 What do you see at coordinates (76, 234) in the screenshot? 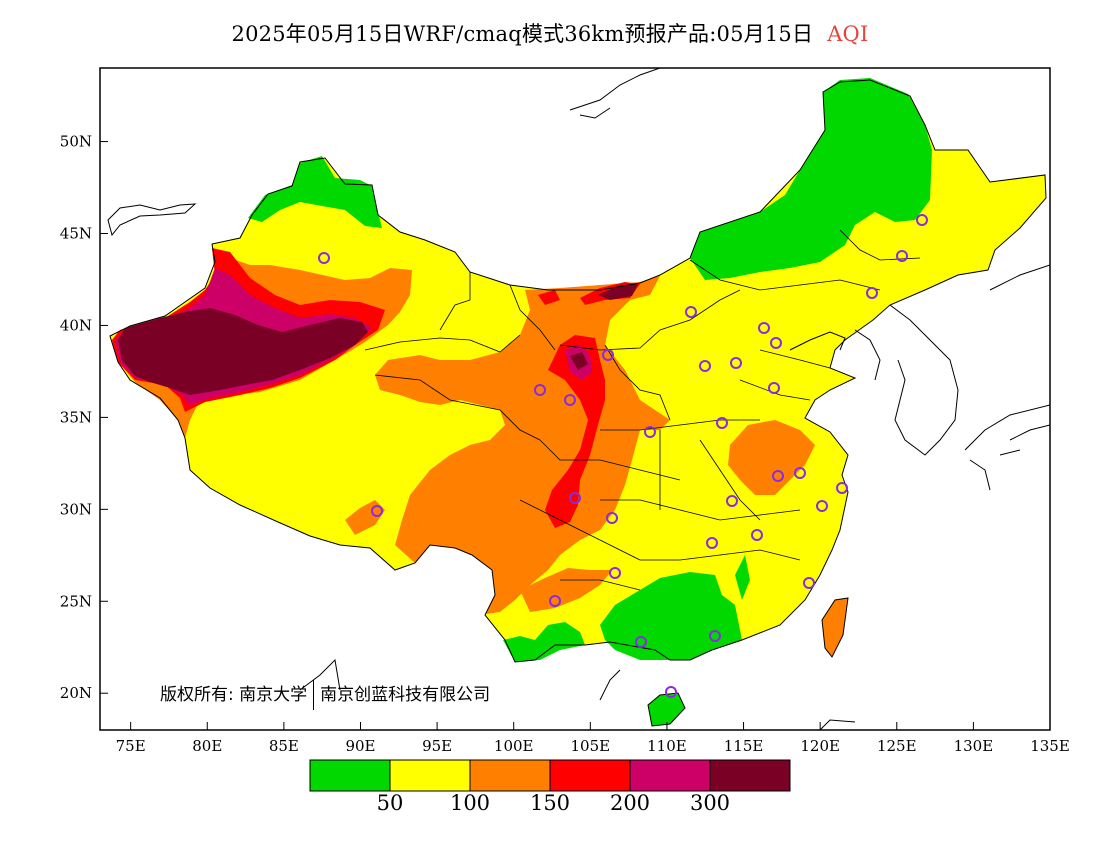
I see `y-tick-label: 45N` at bounding box center [76, 234].